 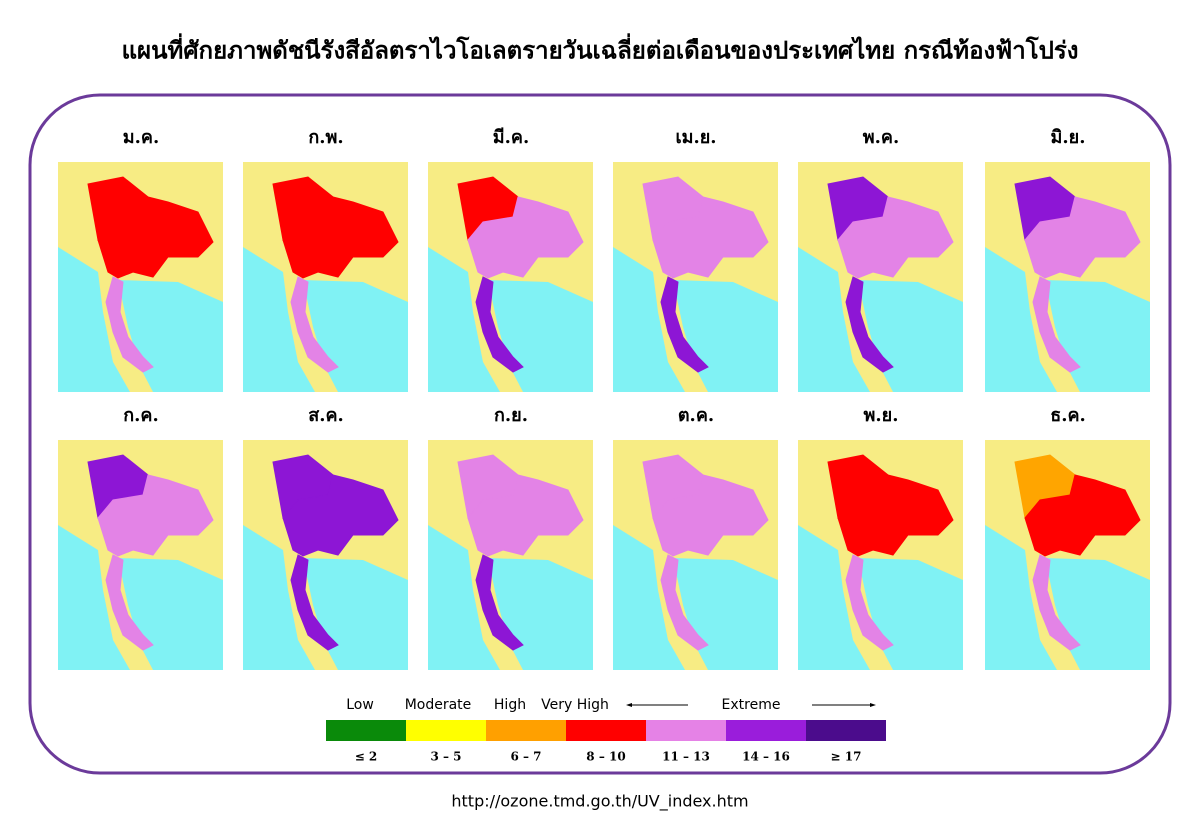 What do you see at coordinates (751, 705) in the screenshot?
I see `legend-label: Extreme` at bounding box center [751, 705].